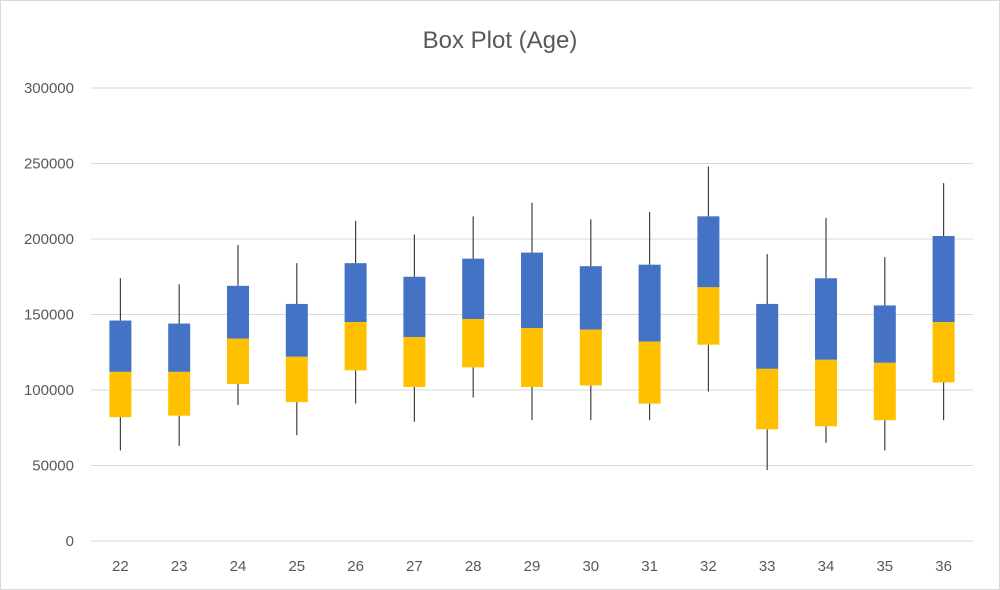 This screenshot has width=1000, height=590. What do you see at coordinates (179, 566) in the screenshot?
I see `x-tick-label: 23` at bounding box center [179, 566].